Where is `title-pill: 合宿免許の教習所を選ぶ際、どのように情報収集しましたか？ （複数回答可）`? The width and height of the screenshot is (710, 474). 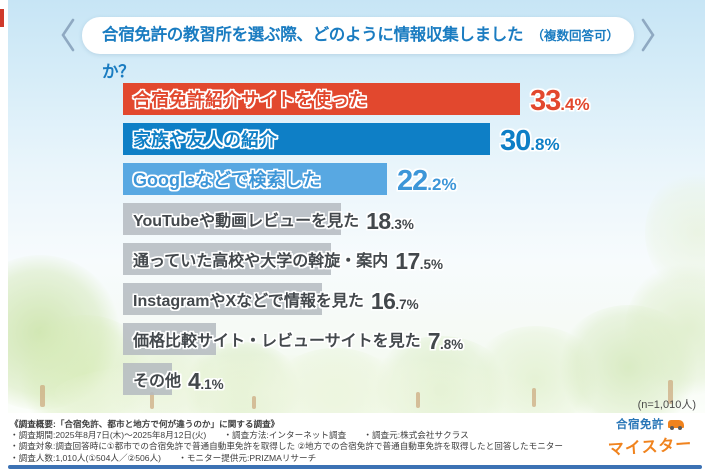 title-pill: 合宿免許の教習所を選ぶ際、どのように情報収集しましたか？ （複数回答可） is located at coordinates (358, 48).